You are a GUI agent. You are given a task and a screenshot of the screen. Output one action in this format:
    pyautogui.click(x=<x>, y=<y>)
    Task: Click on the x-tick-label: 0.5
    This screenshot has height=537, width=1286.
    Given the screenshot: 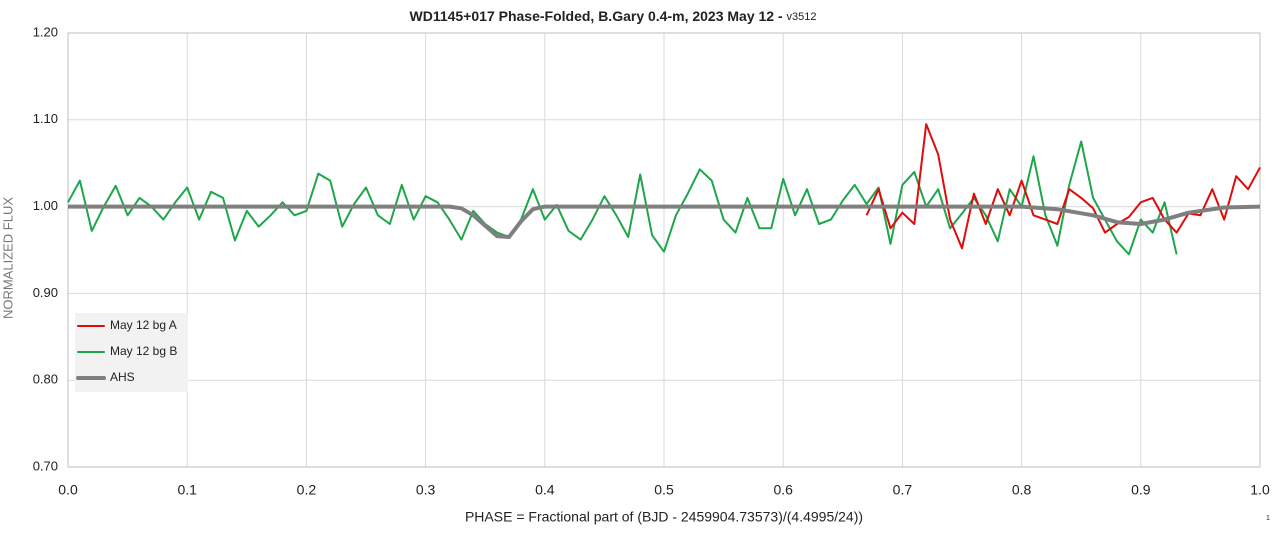 What is the action you would take?
    pyautogui.click(x=664, y=490)
    